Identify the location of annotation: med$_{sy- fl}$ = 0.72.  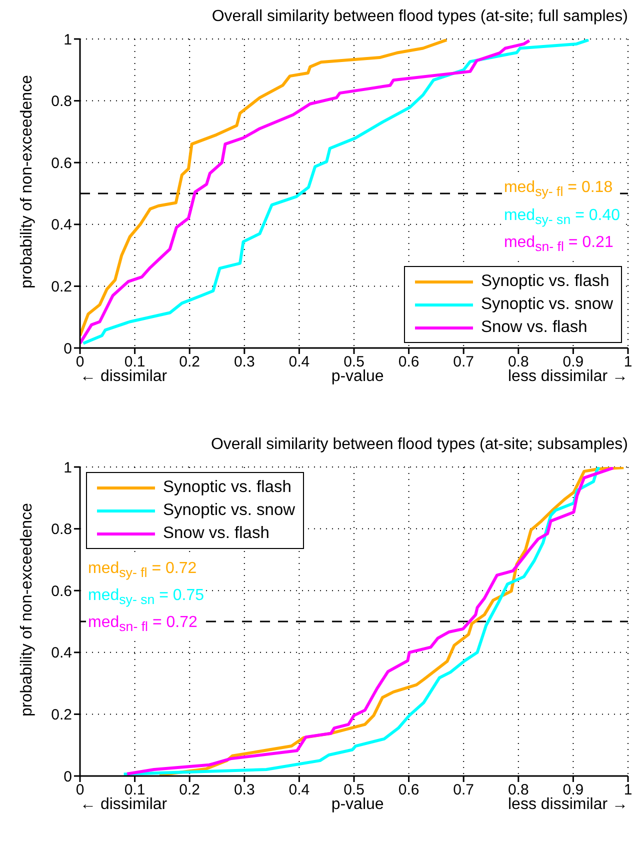
(142, 570).